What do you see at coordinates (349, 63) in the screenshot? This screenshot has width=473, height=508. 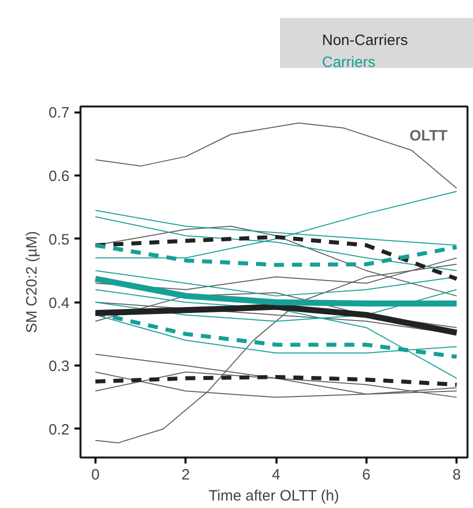 I see `text: Carriers` at bounding box center [349, 63].